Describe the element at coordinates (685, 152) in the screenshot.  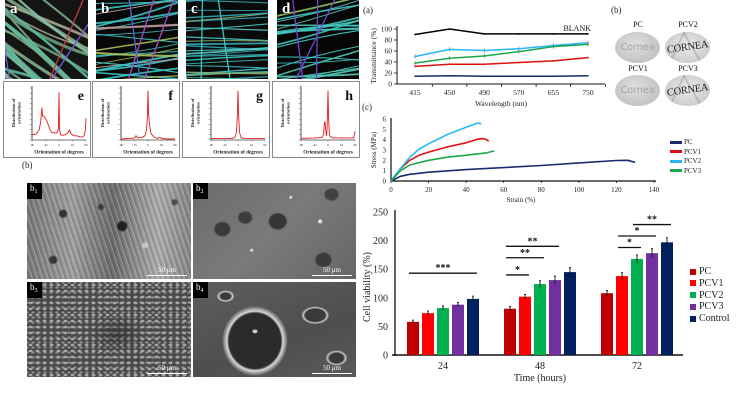
I see `legend-item: PCV1` at that location.